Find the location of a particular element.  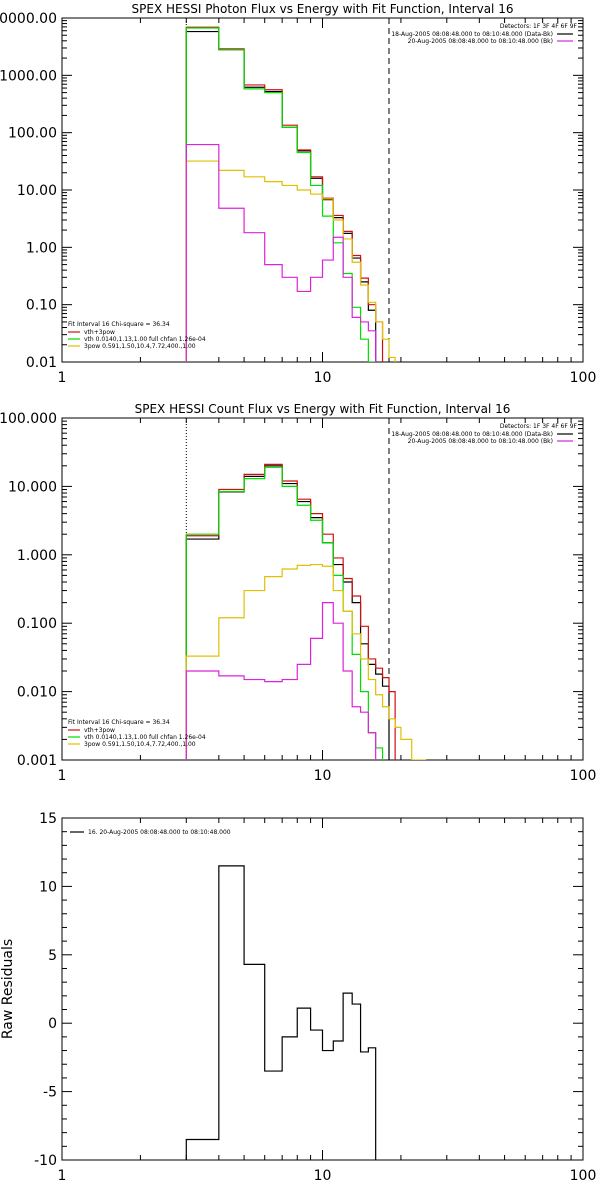

y-tick-label: -5 is located at coordinates (50, 1093).